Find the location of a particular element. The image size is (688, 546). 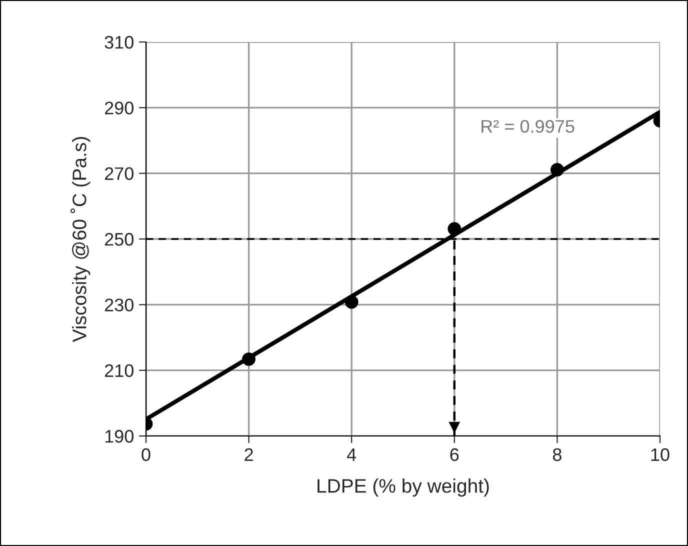

x-tick-label: 6 is located at coordinates (454, 455).